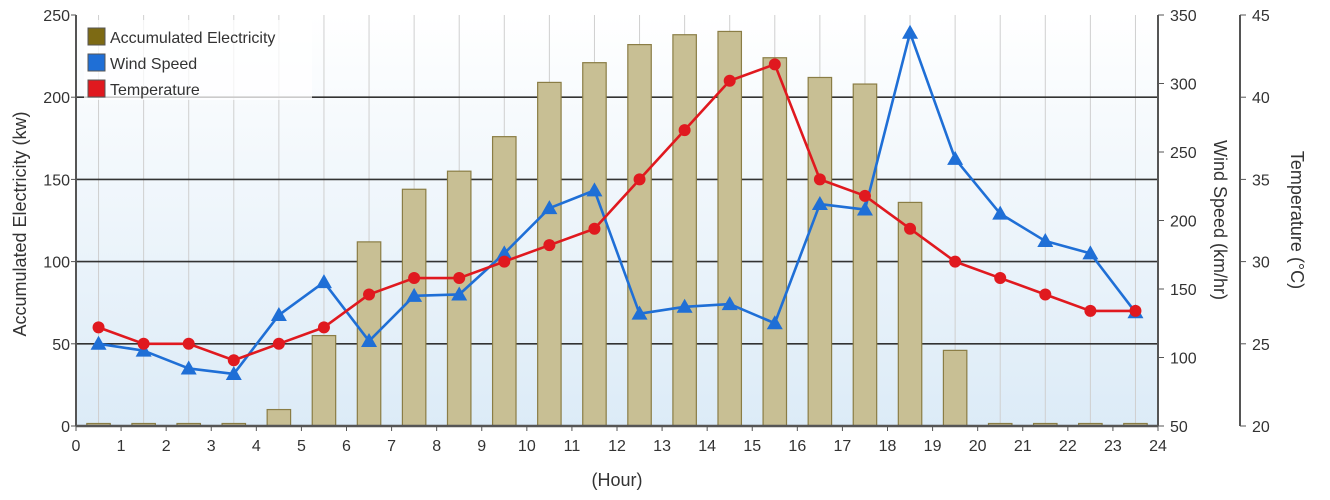 Image resolution: width=1330 pixels, height=500 pixels. What do you see at coordinates (1183, 359) in the screenshot?
I see `wind-tick-label: 100` at bounding box center [1183, 359].